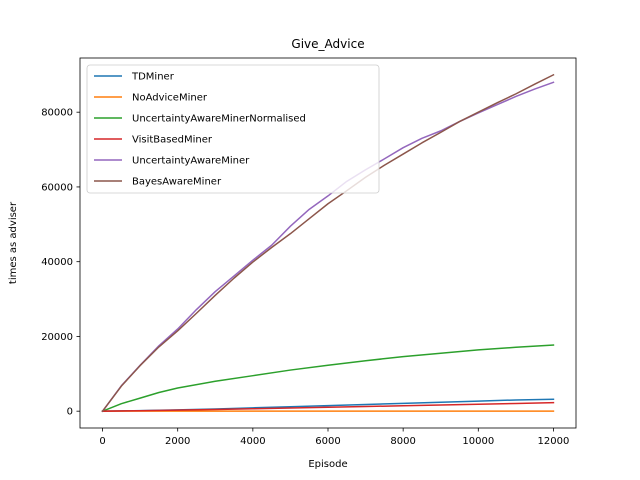 This screenshot has width=640, height=480. What do you see at coordinates (153, 77) in the screenshot?
I see `legend-label-0: TDMiner` at bounding box center [153, 77].